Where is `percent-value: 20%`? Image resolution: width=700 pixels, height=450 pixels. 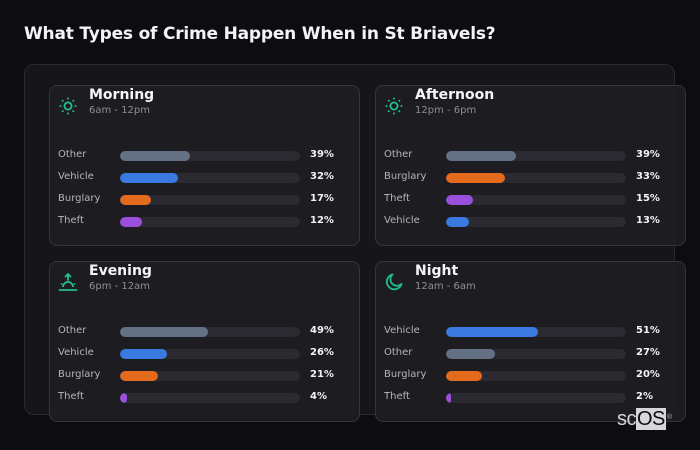 percent-value: 20% is located at coordinates (648, 374).